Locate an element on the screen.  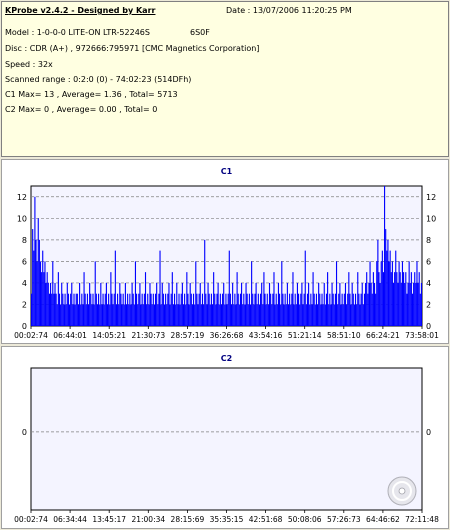
cd-disc-icon is located at coordinates (402, 491).